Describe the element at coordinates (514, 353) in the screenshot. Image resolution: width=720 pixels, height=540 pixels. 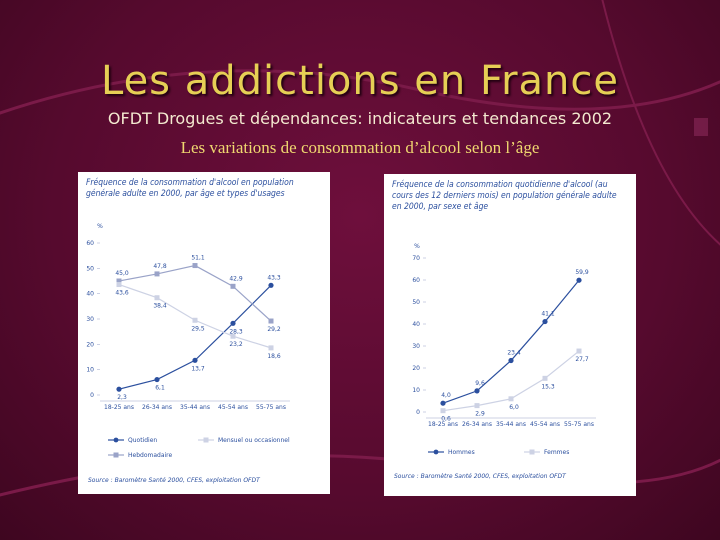
I see `value-label: 23,4` at that location.